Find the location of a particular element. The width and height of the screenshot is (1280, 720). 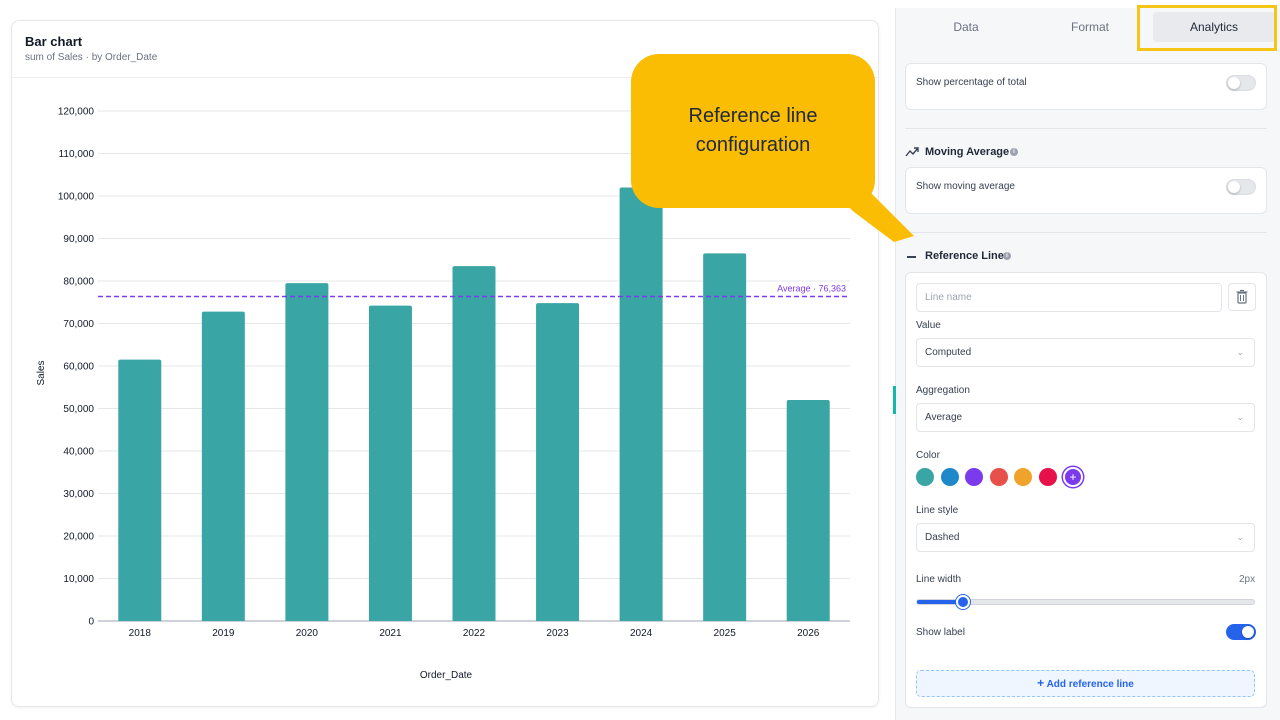

line-width-slider is located at coordinates (1085, 602).